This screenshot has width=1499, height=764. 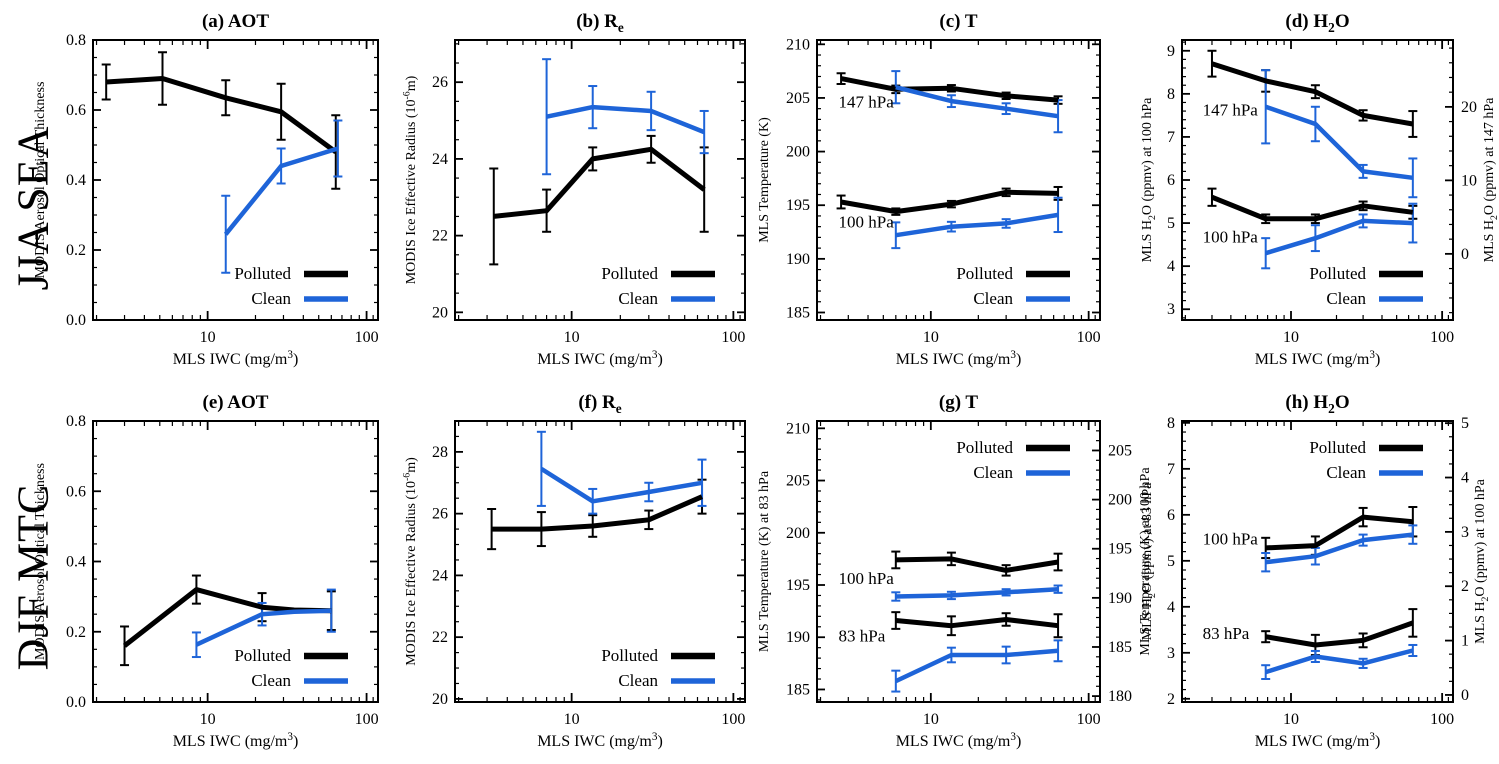 I want to click on series-line-polluted-83hPa, so click(x=1339, y=634).